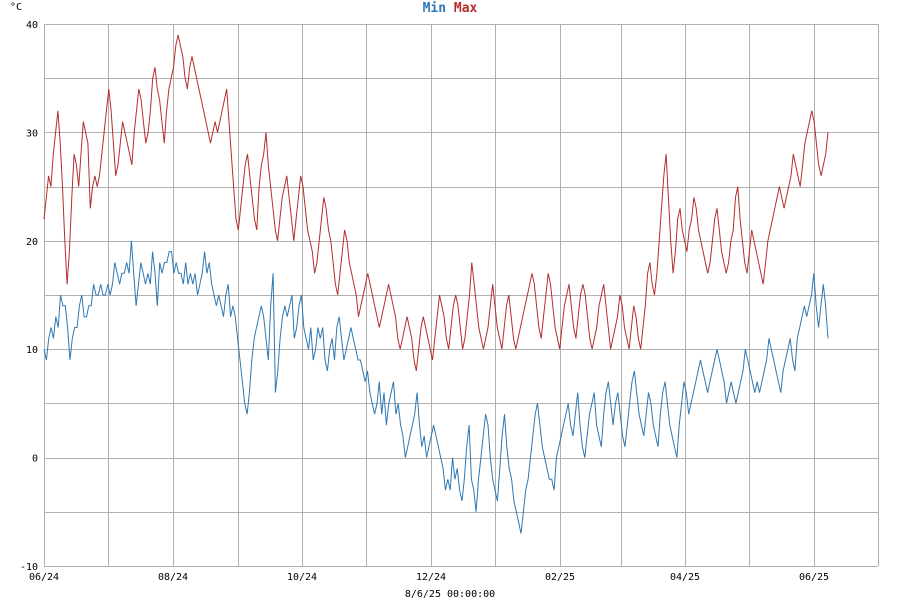  What do you see at coordinates (434, 8) in the screenshot?
I see `legend-min: Min` at bounding box center [434, 8].